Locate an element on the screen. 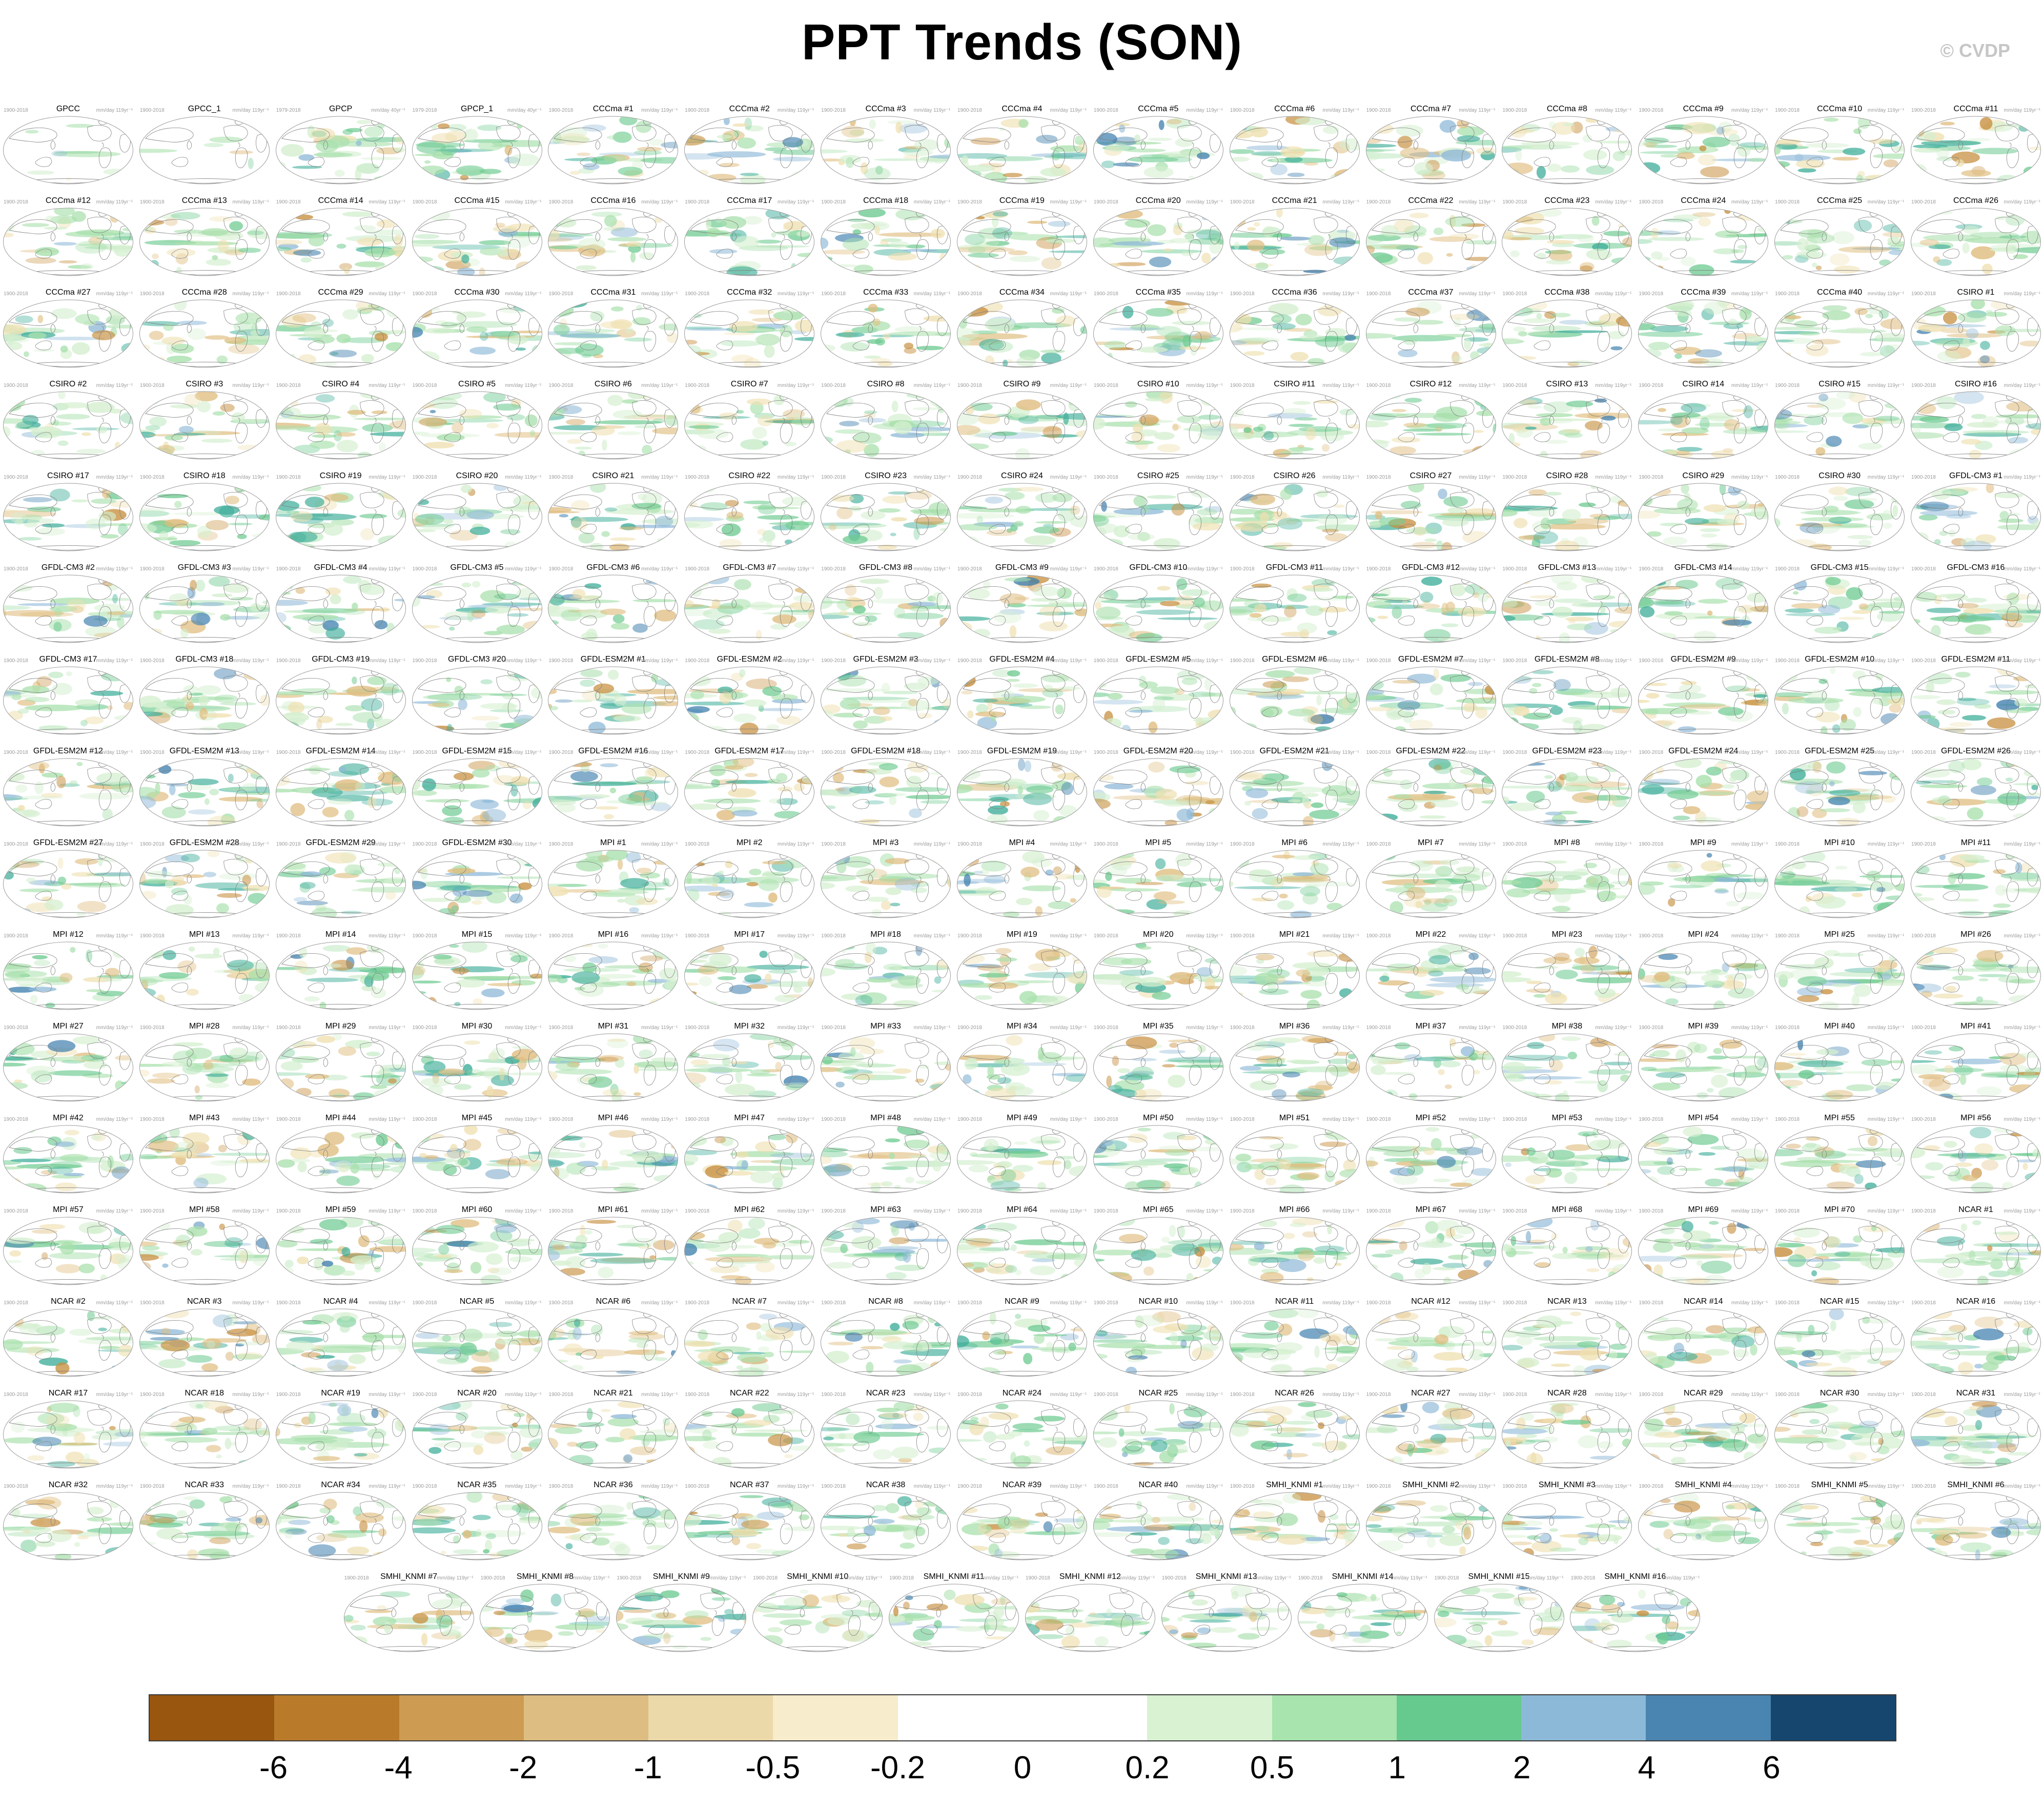 The width and height of the screenshot is (2044, 1807). map-panel: 1900-2018 MPI #65 mm/day 119yr⁻¹ is located at coordinates (1158, 1250).